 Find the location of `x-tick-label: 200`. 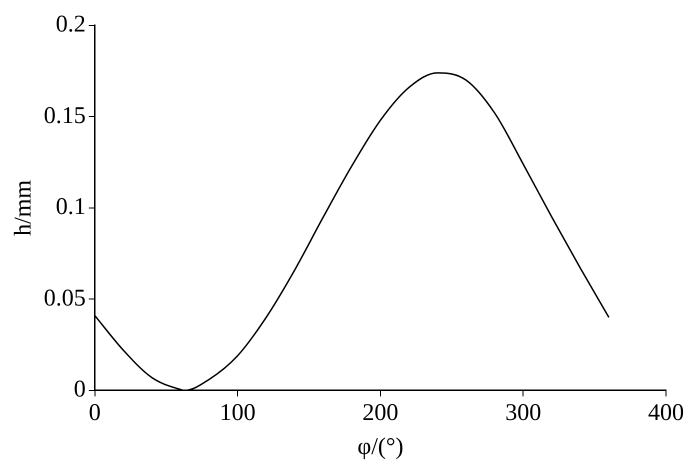

x-tick-label: 200 is located at coordinates (380, 413).